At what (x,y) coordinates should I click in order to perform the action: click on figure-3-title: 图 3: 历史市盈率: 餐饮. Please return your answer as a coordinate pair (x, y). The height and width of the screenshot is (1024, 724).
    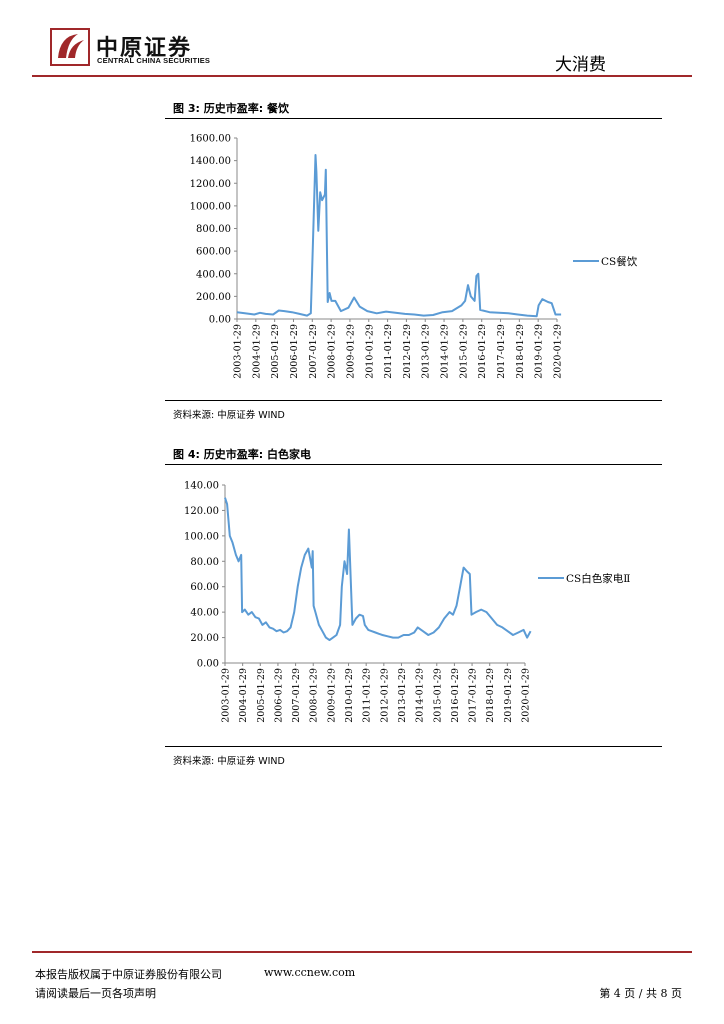
    Looking at the image, I should click on (231, 108).